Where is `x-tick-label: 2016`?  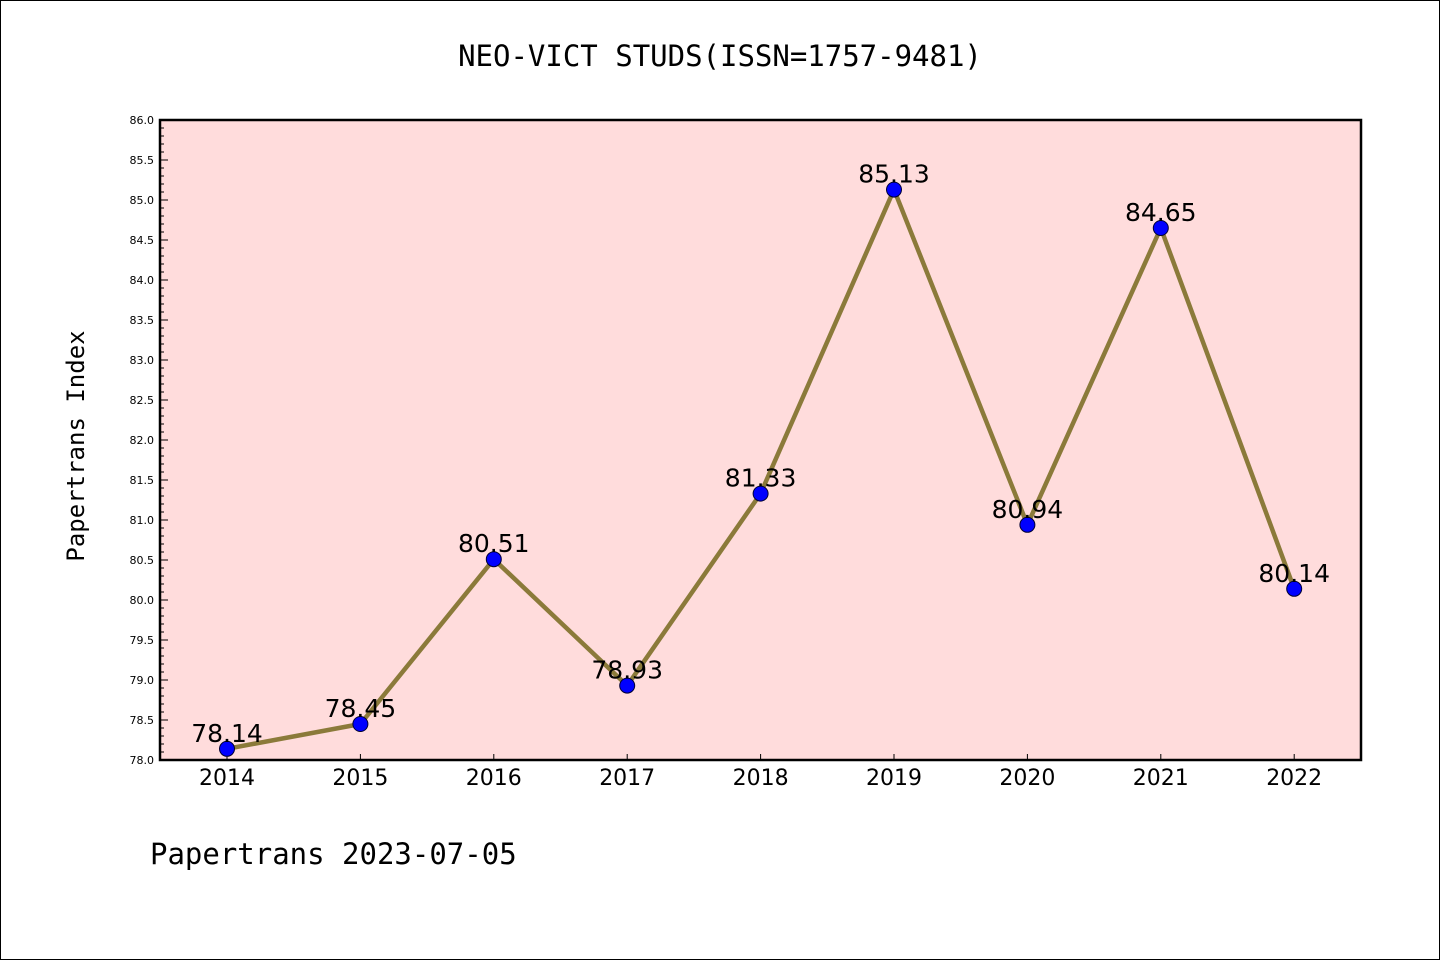
x-tick-label: 2016 is located at coordinates (494, 778).